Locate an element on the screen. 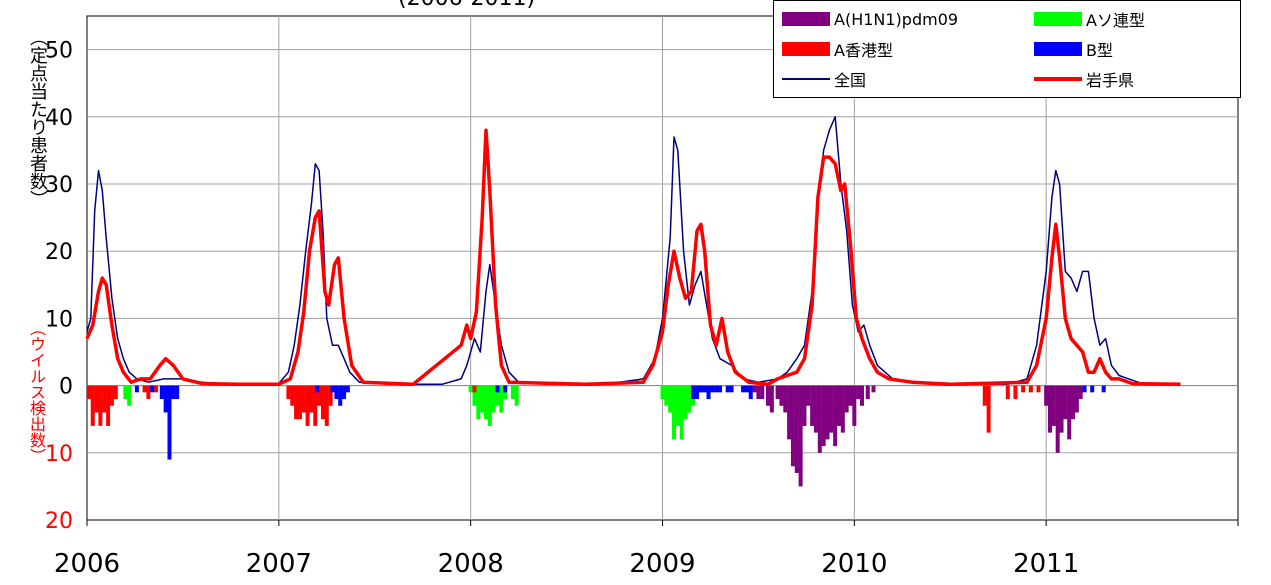 The height and width of the screenshot is (585, 1271). x-tick-label: 2006 is located at coordinates (87, 564).